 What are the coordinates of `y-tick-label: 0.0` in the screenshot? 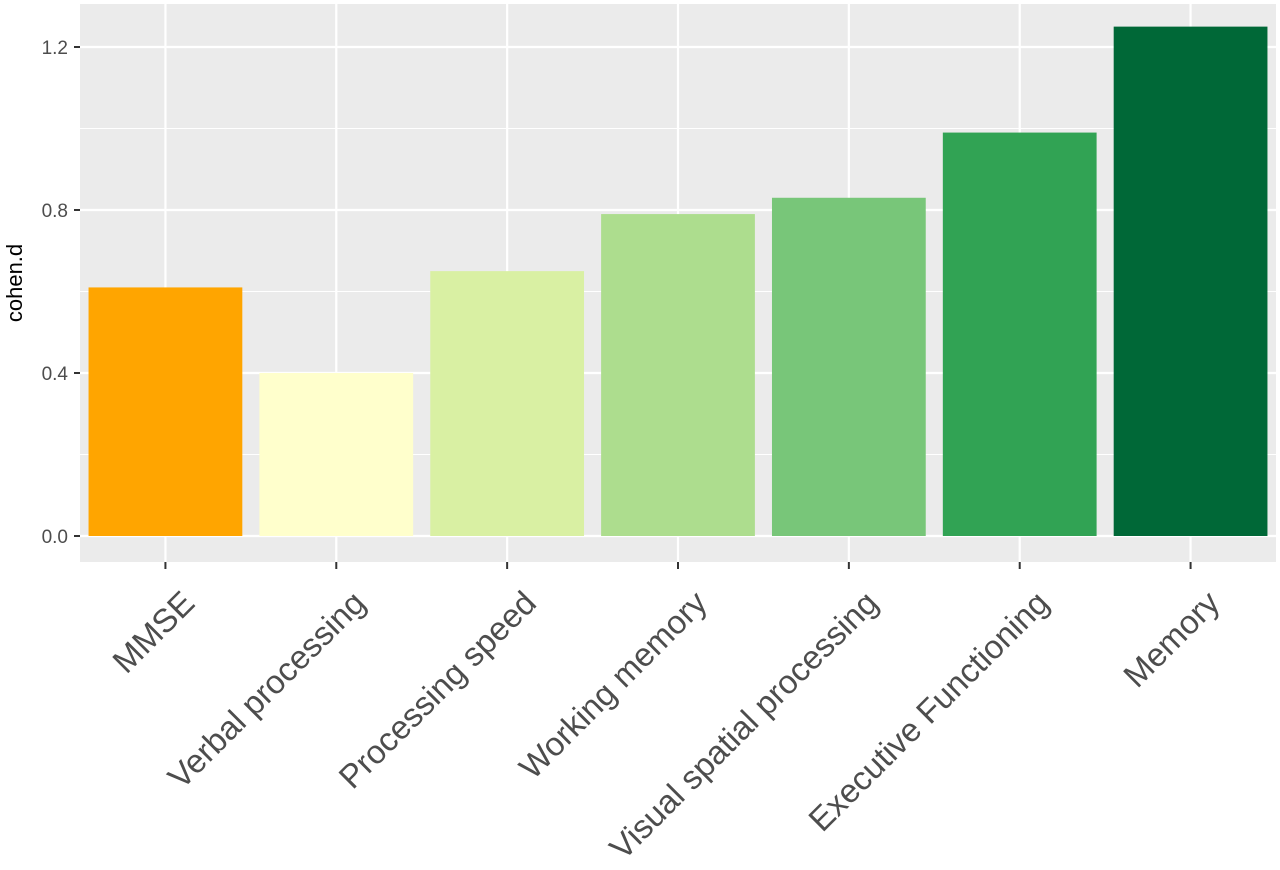 It's located at (55, 537).